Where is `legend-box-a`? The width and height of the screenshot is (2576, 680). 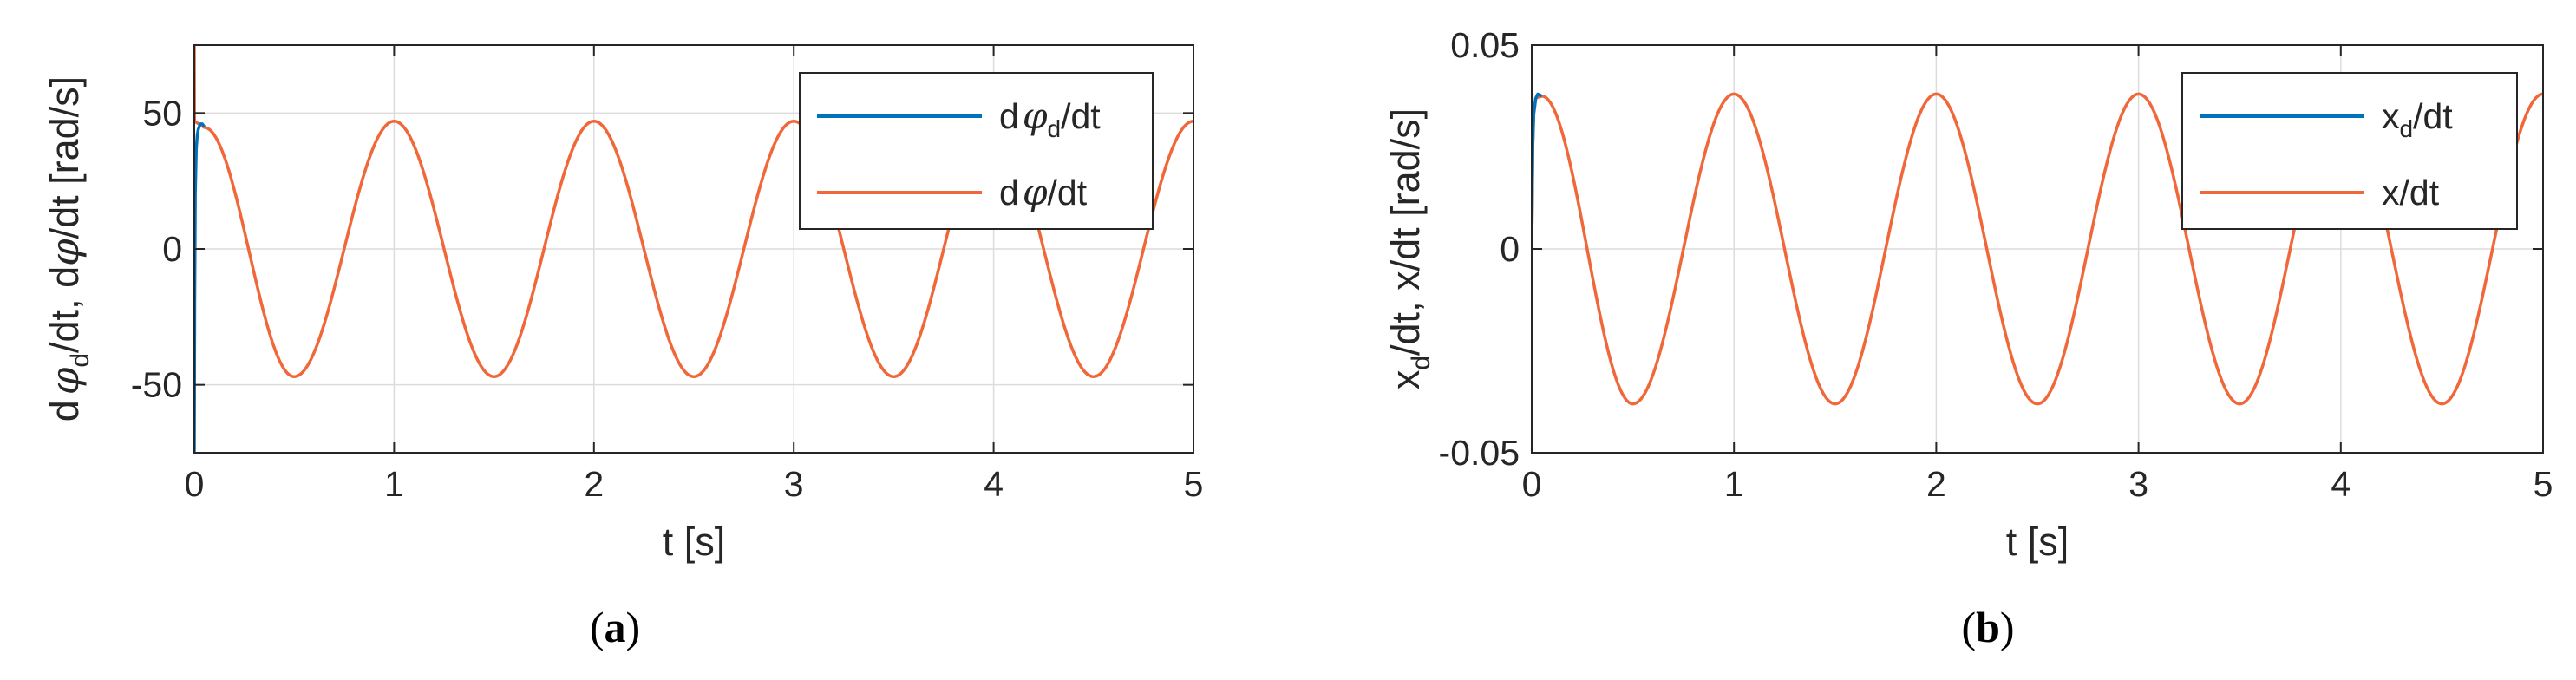 legend-box-a is located at coordinates (976, 151).